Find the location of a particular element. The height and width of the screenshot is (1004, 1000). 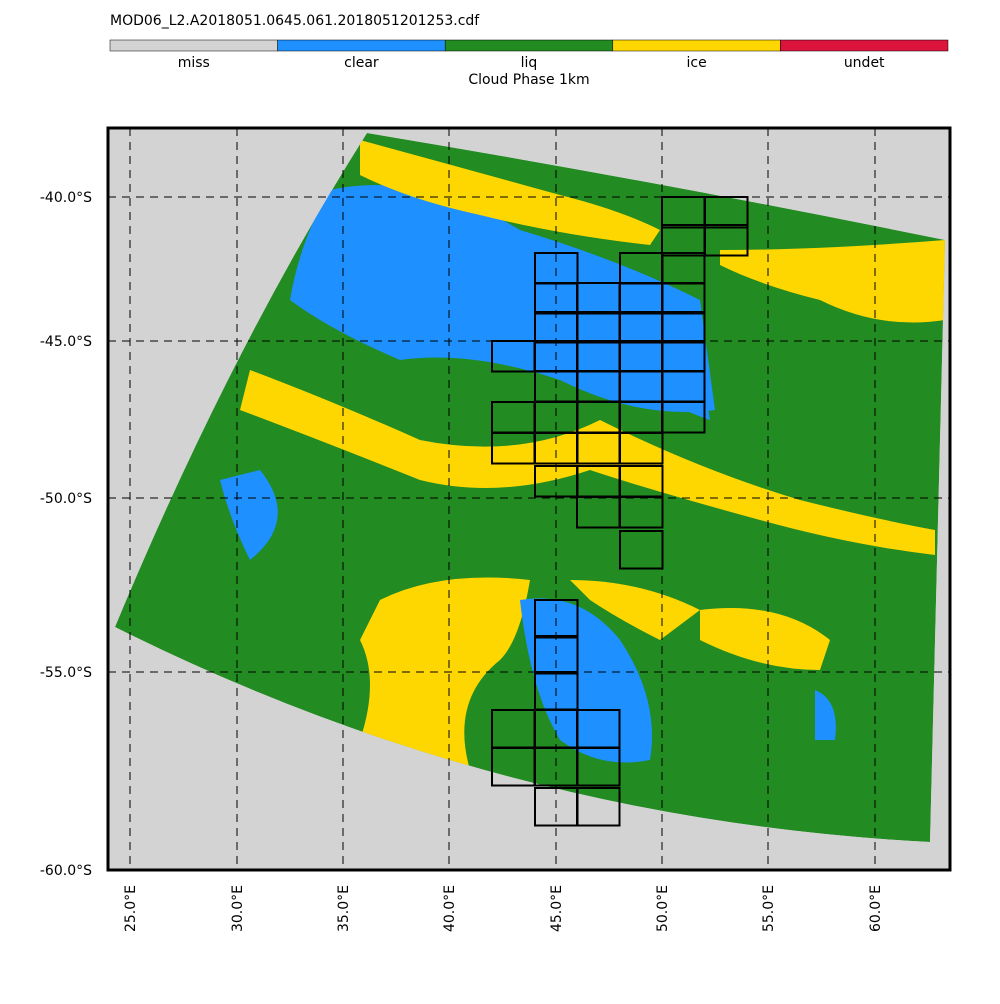

lat-label: -60.0°S is located at coordinates (66, 871).